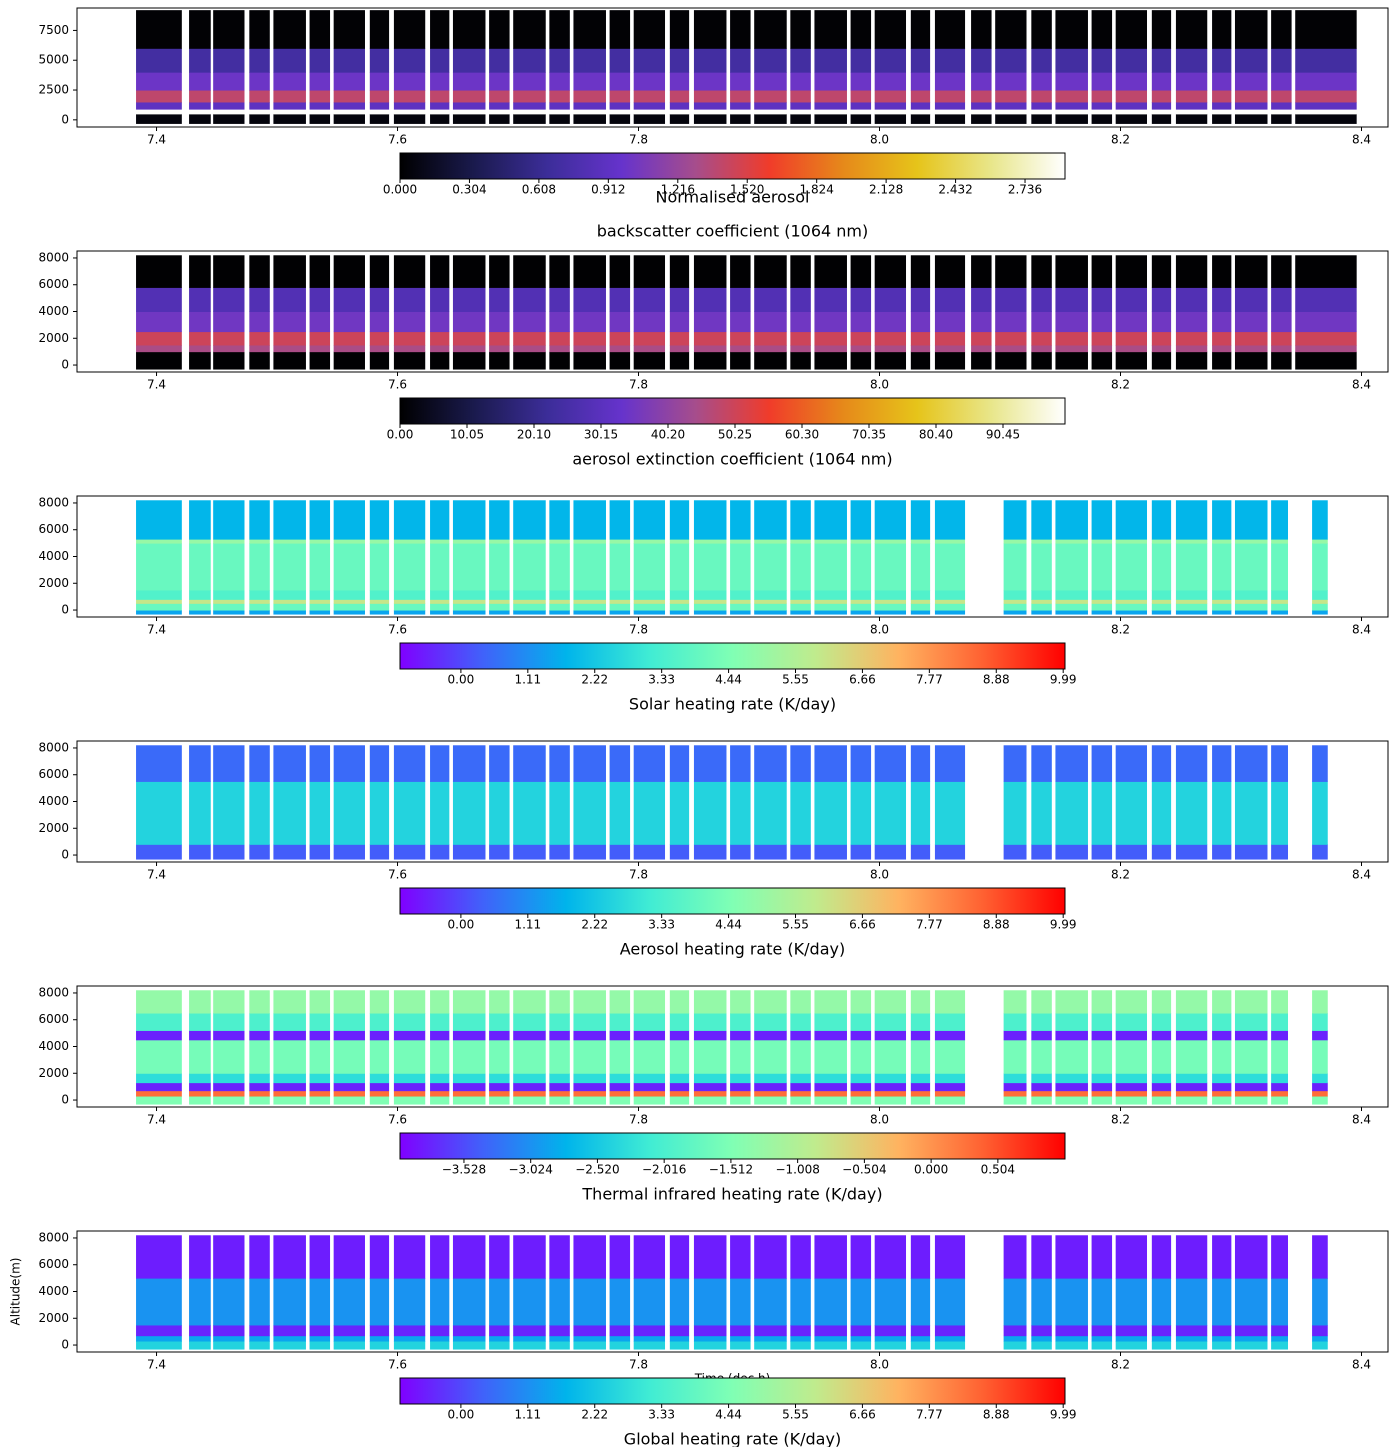 This screenshot has width=1397, height=1447. What do you see at coordinates (1063, 680) in the screenshot?
I see `colorbar-tick-label: 9.99` at bounding box center [1063, 680].